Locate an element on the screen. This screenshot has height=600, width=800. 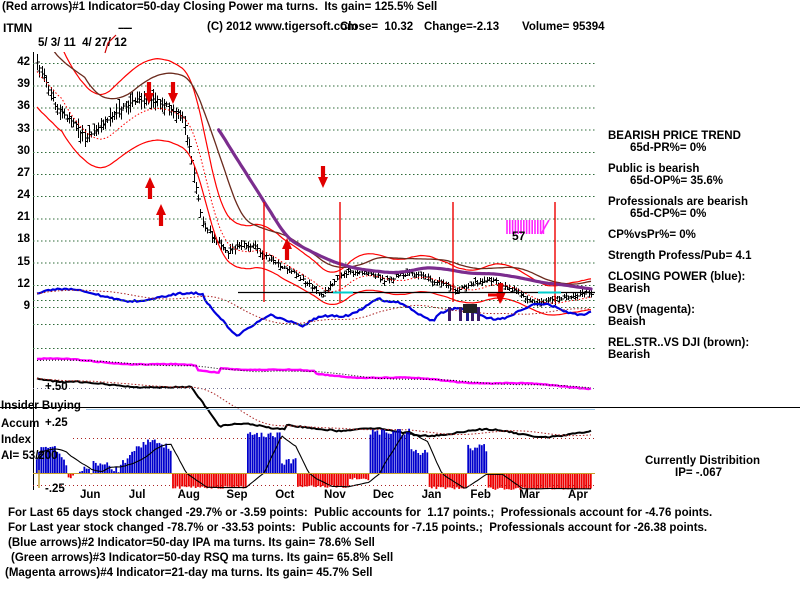
month-label-sep: Sep is located at coordinates (237, 495).